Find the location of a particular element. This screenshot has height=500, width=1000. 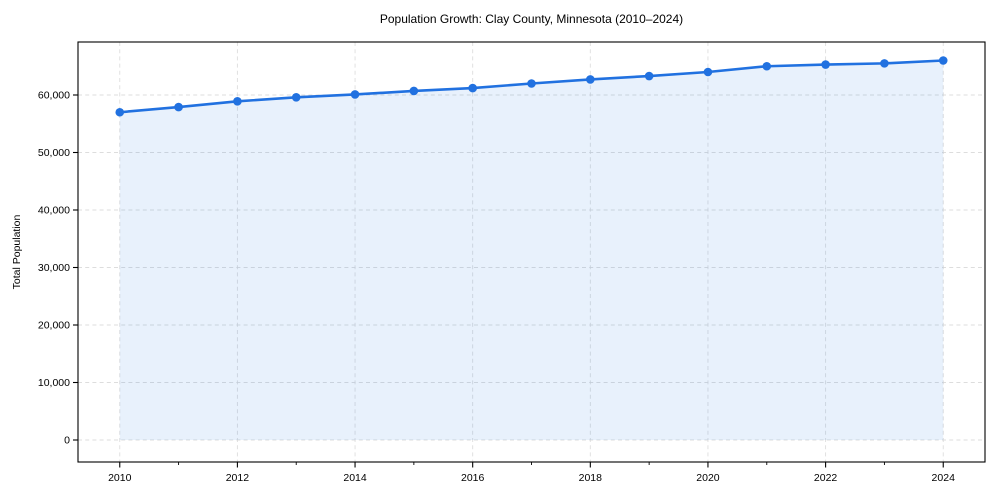

x-tick-label: 2016 is located at coordinates (473, 478).